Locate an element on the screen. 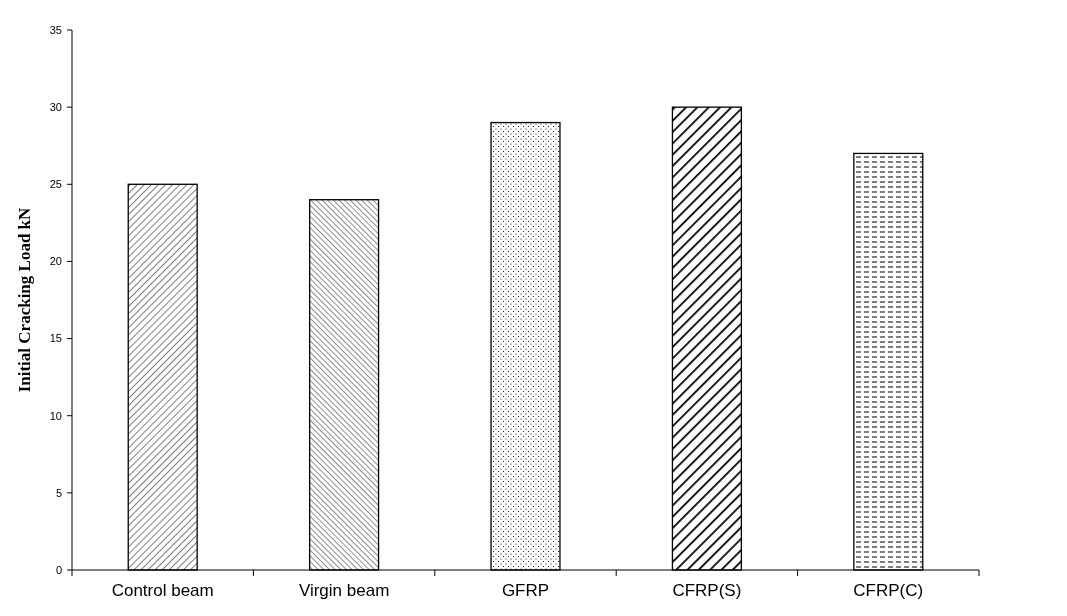  y-axis-title: Initial Cracking Load kN is located at coordinates (24, 299).